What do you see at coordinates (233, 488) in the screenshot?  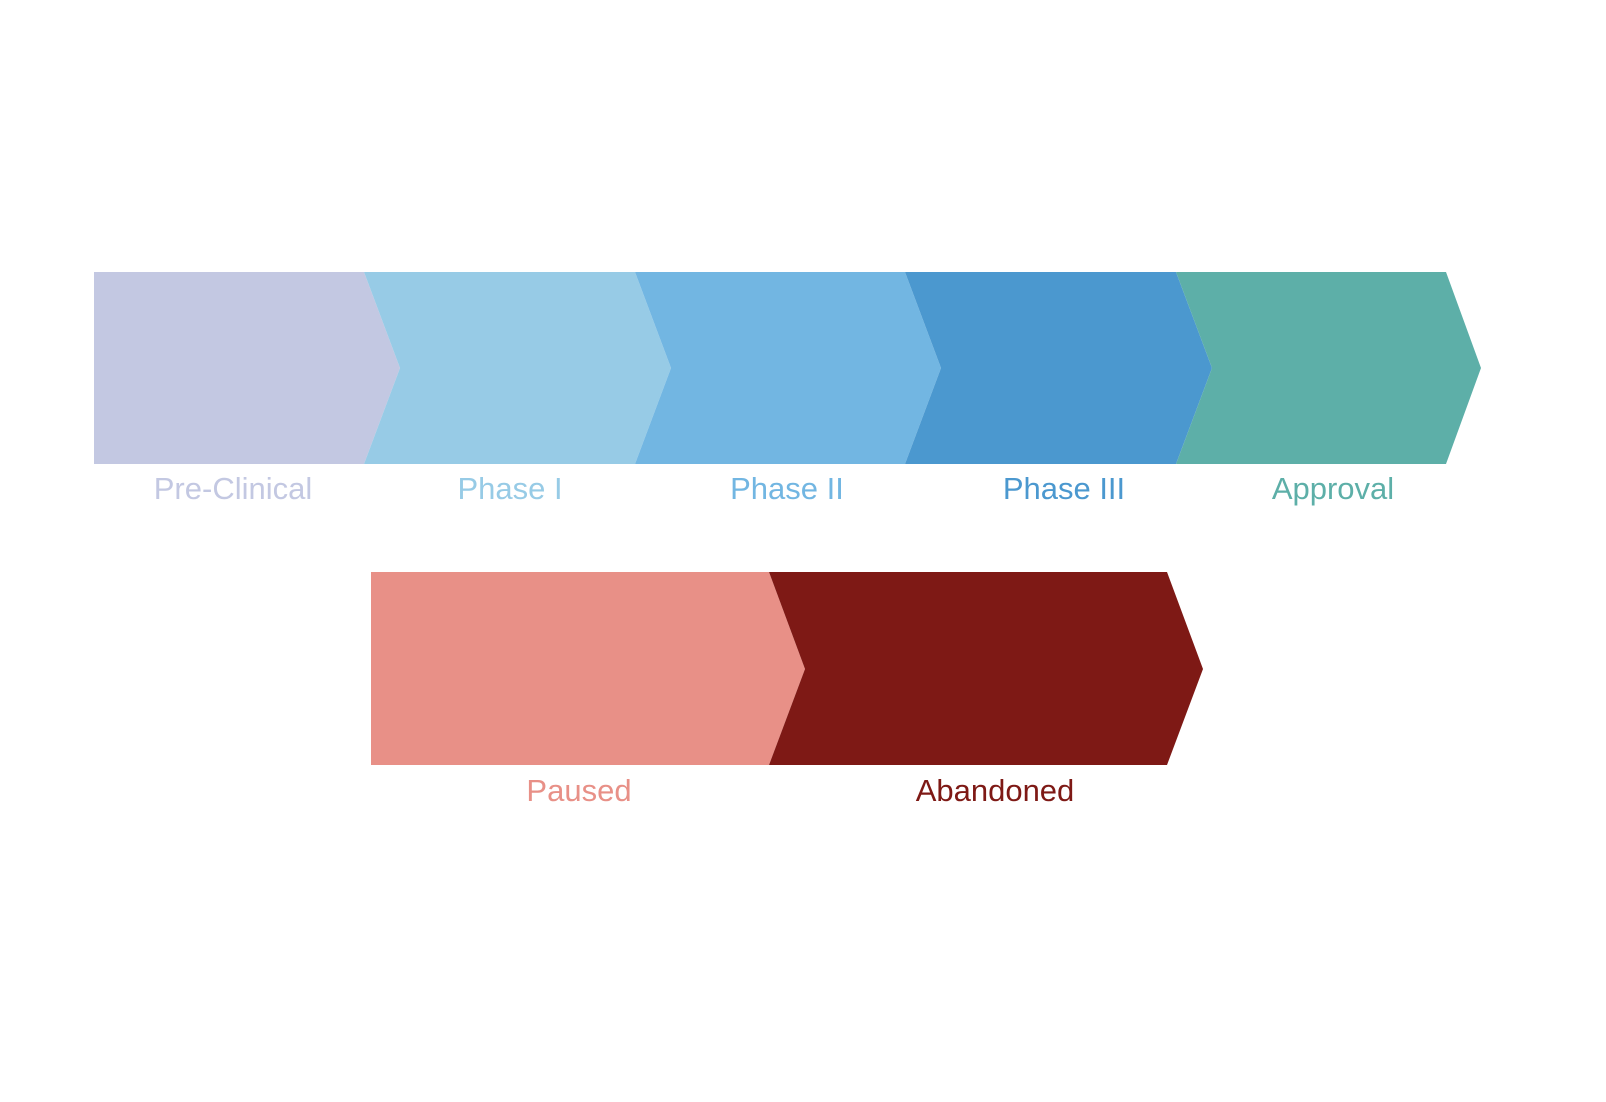 I see `stage-label-pre-clinical: Pre-Clinical` at bounding box center [233, 488].